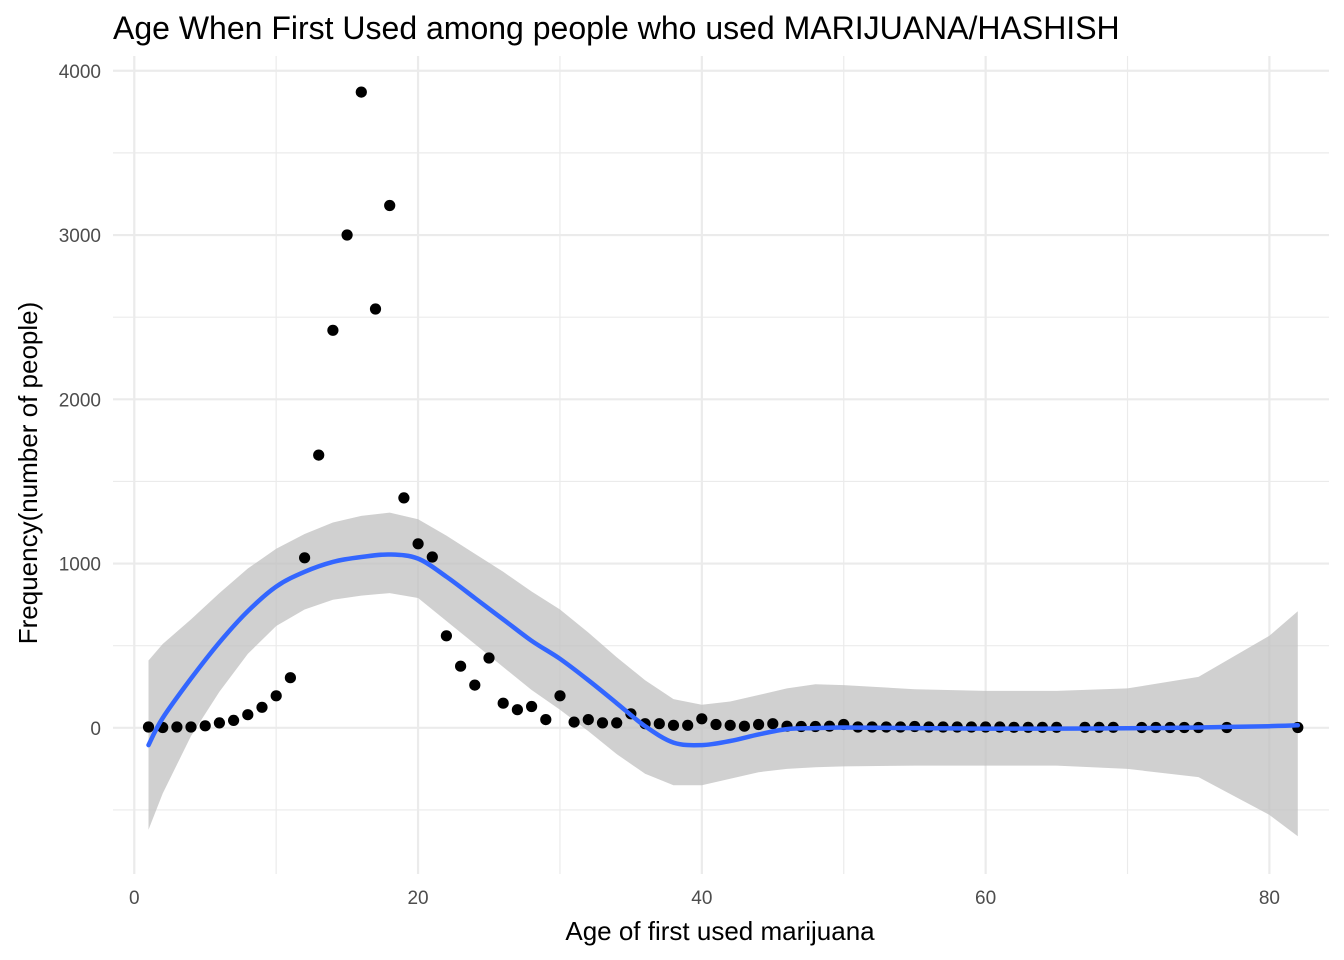 This screenshot has width=1344, height=960. What do you see at coordinates (80, 565) in the screenshot?
I see `y-tick-label: 1000` at bounding box center [80, 565].